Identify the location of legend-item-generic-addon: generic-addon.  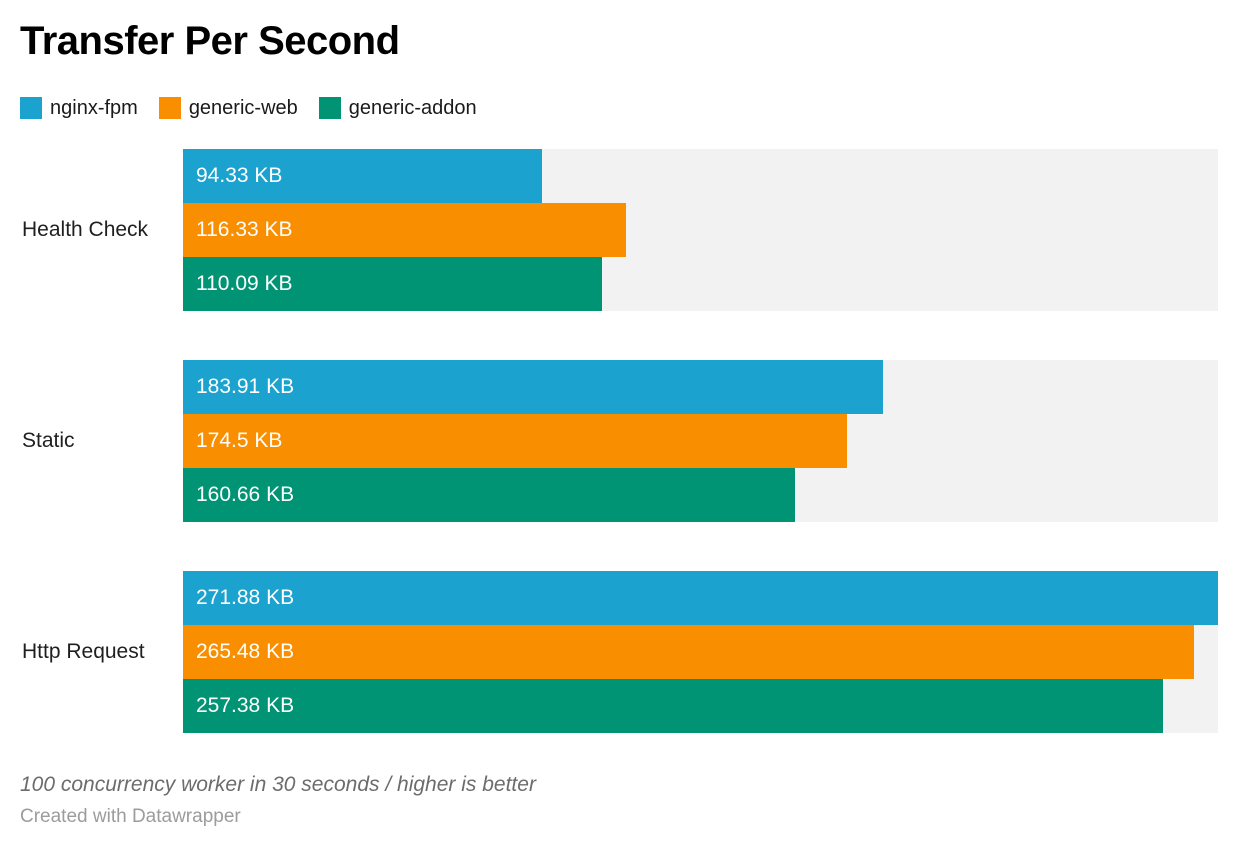
(397, 108).